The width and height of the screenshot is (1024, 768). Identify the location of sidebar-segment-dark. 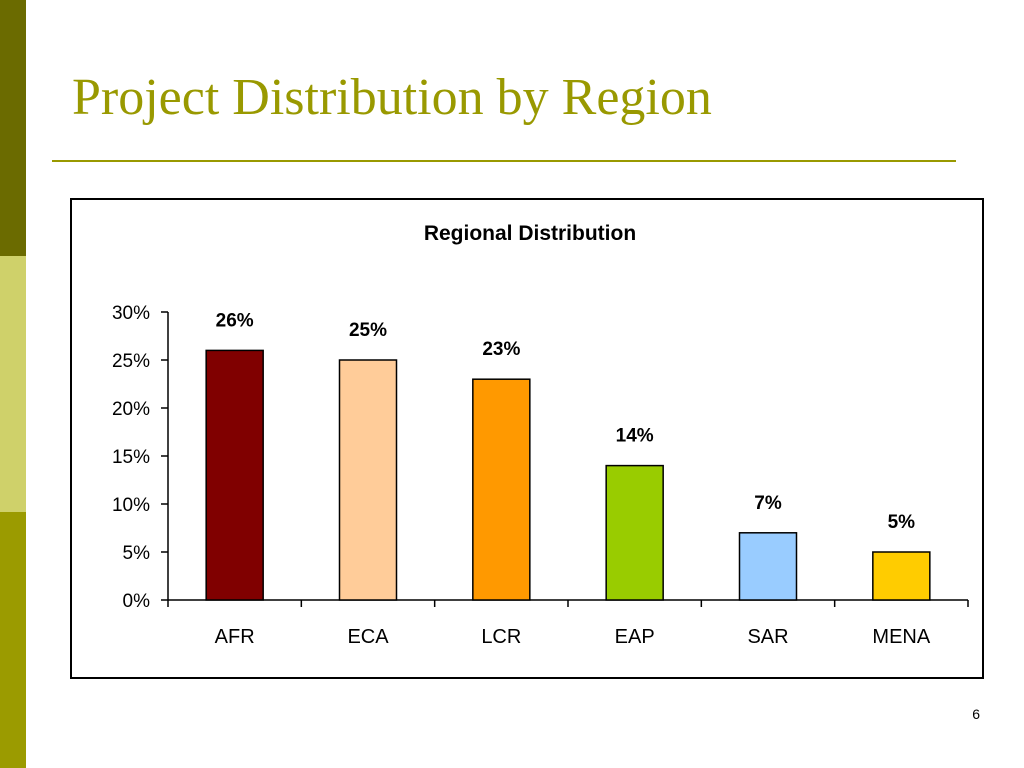
(13, 128).